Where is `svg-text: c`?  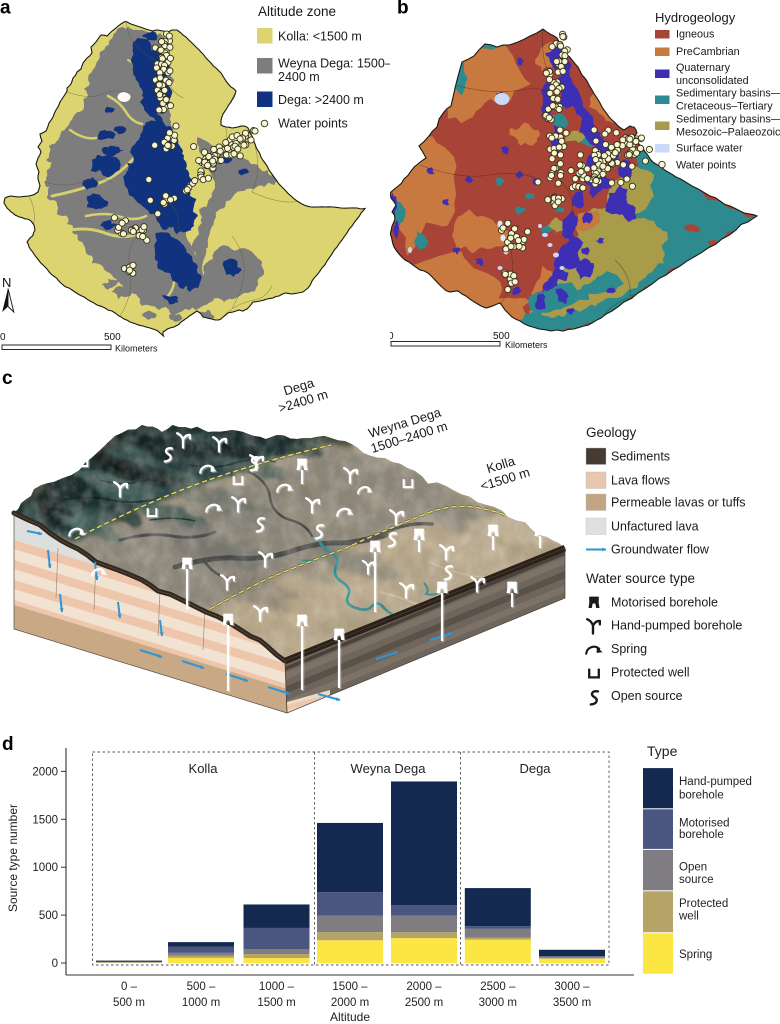 svg-text: c is located at coordinates (7, 378).